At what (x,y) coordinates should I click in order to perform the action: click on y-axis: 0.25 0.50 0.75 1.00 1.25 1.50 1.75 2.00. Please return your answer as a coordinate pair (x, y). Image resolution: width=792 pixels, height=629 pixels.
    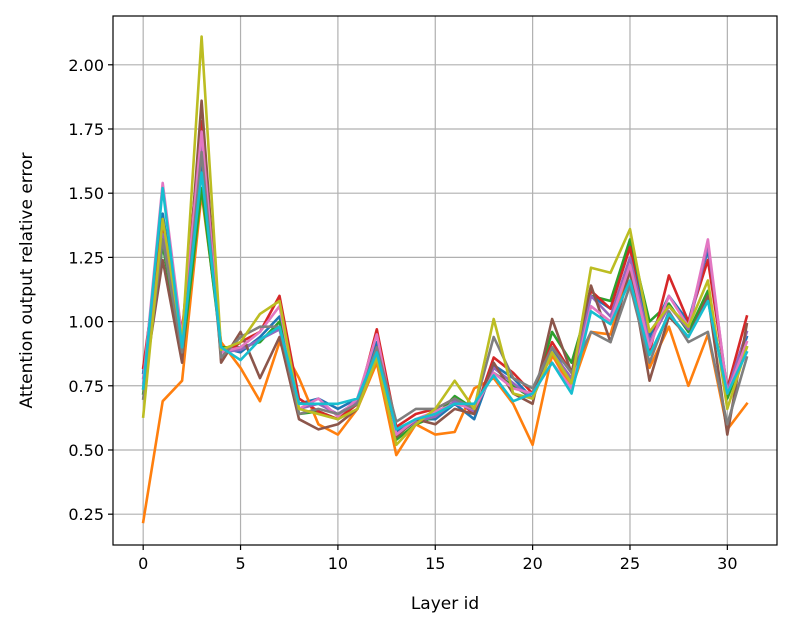
    Looking at the image, I should click on (90, 290).